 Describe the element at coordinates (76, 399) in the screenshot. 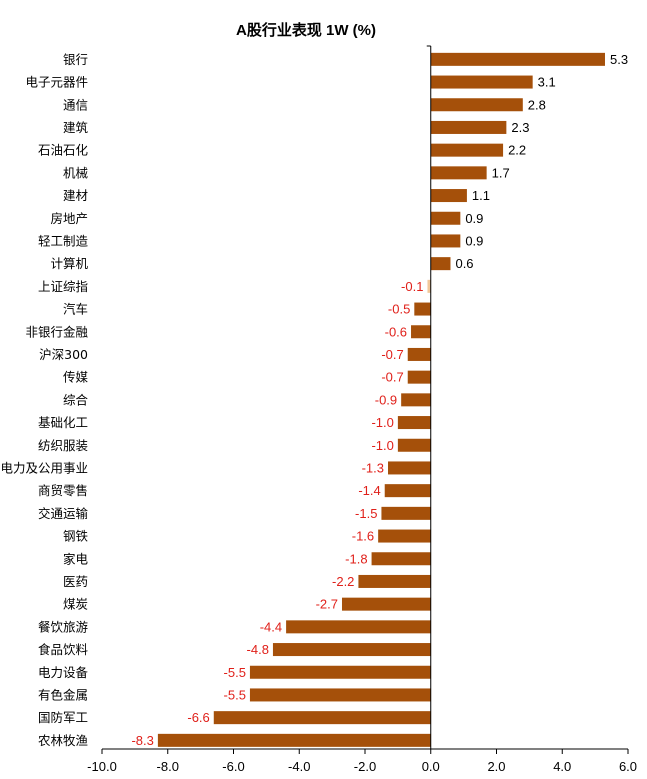

I see `category-label: 综合` at that location.